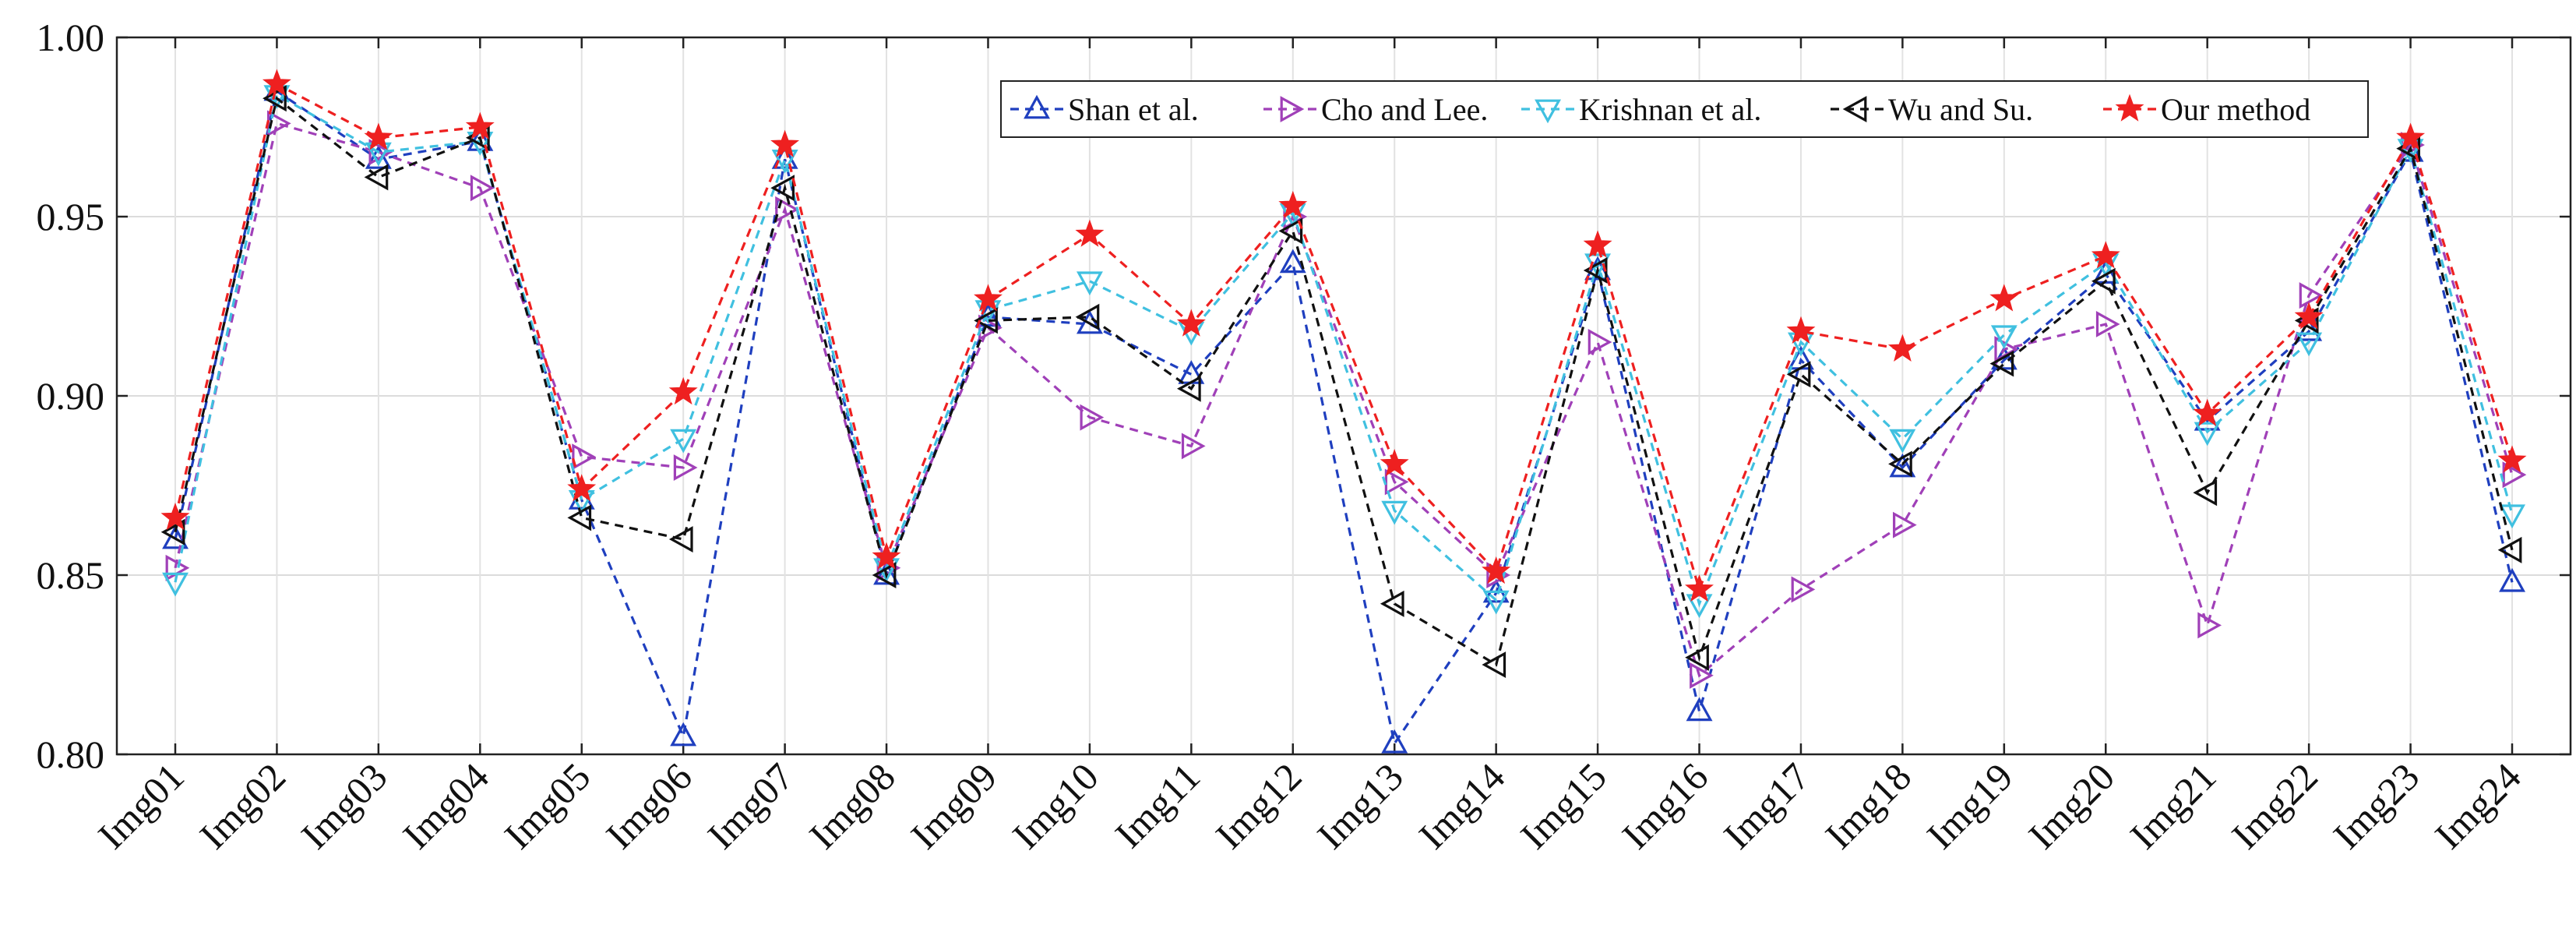 Image resolution: width=2576 pixels, height=925 pixels. What do you see at coordinates (71, 216) in the screenshot?
I see `y-tick-label: 0.95` at bounding box center [71, 216].